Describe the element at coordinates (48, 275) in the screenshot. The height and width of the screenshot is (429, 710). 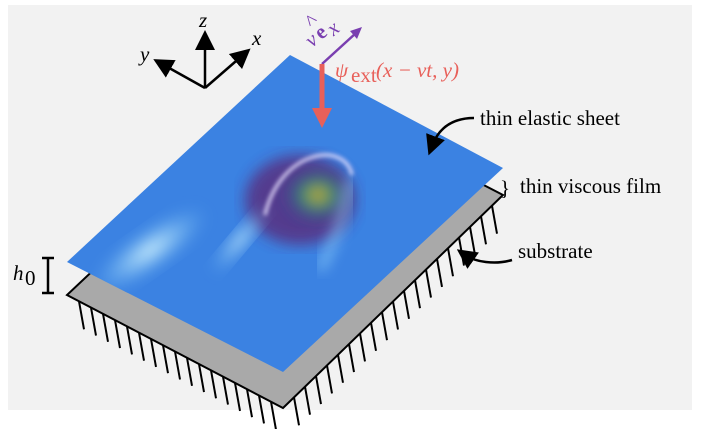
I see `height-bracket` at that location.